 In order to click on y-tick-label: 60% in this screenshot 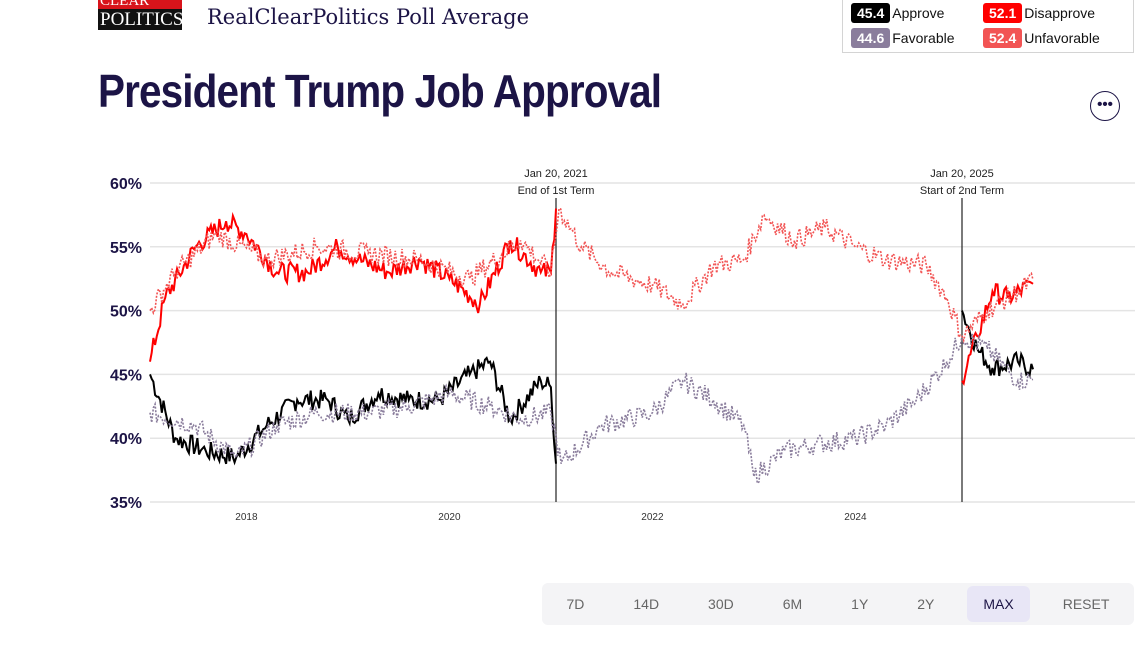, I will do `click(126, 184)`.